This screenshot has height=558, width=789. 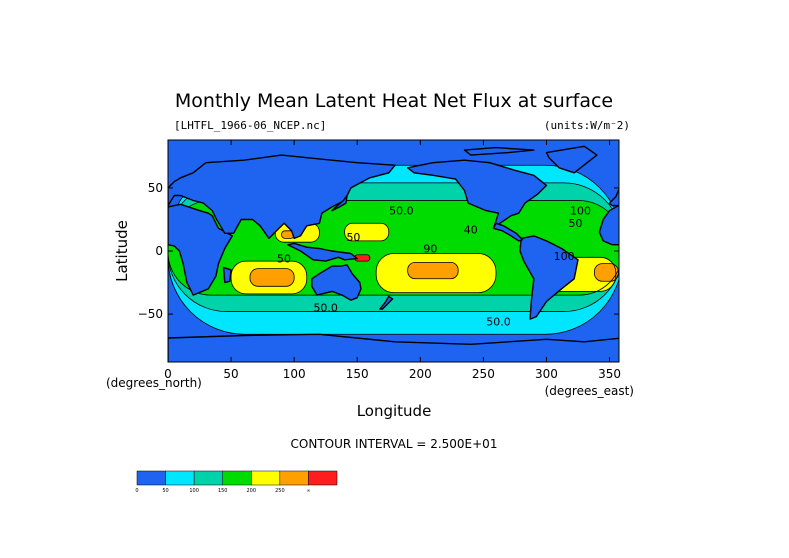 I want to click on colorbar-tick-label-0: 0, so click(x=136, y=491).